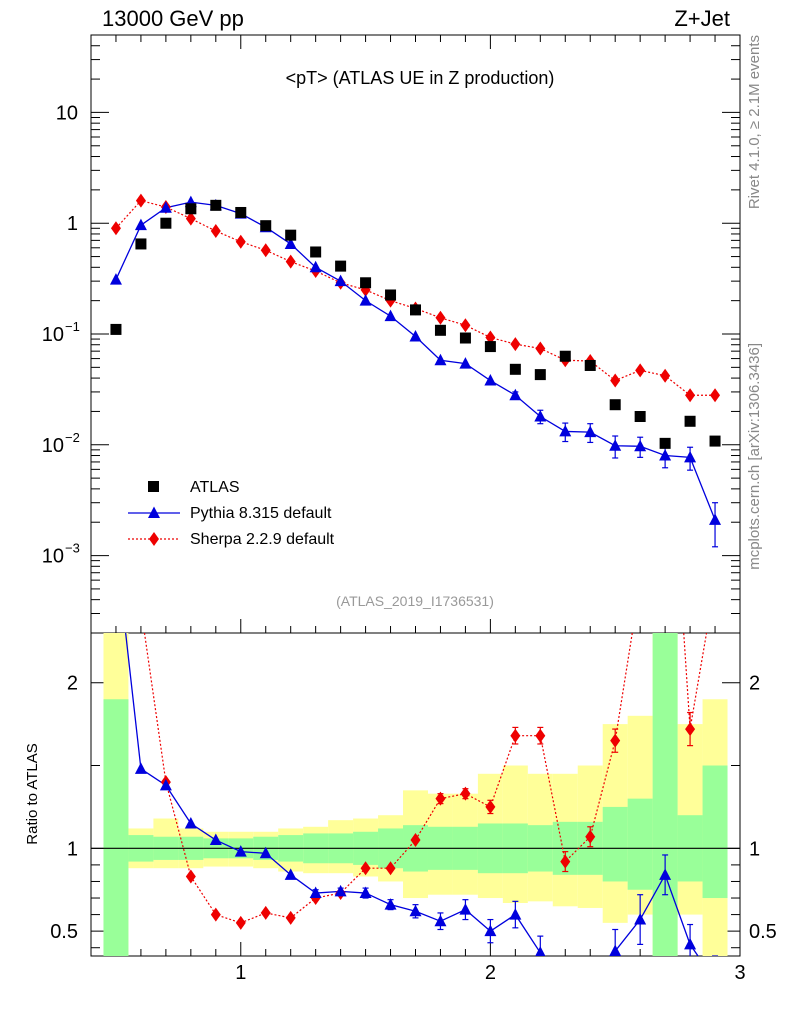 Image resolution: width=786 pixels, height=1029 pixels. I want to click on y-tick-label-right: 0.5, so click(763, 932).